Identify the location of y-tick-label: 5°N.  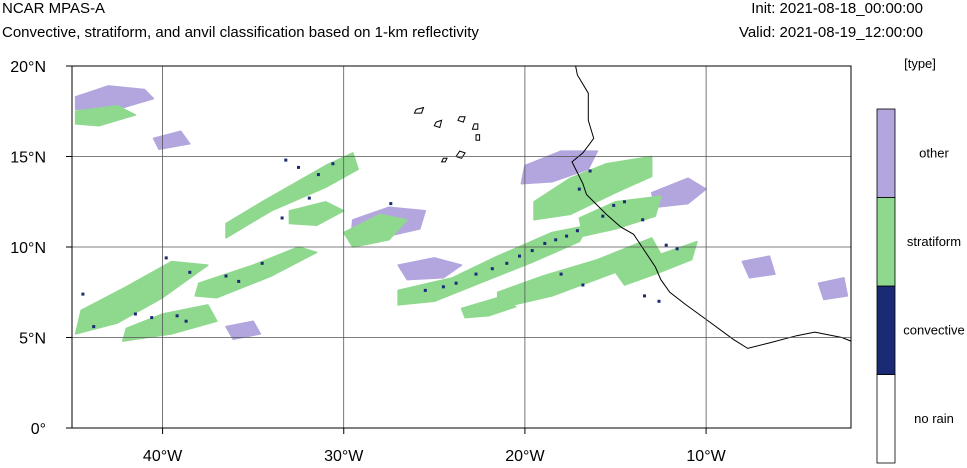
(32, 339).